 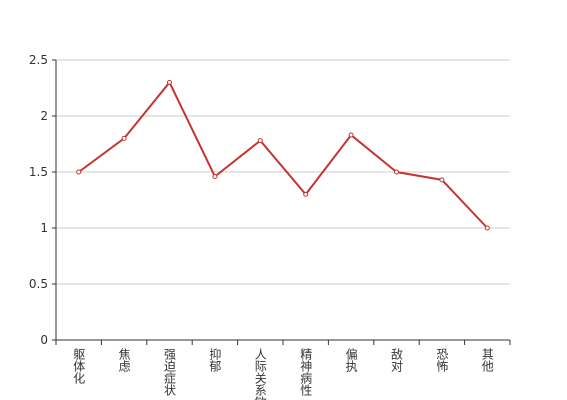 What do you see at coordinates (44, 340) in the screenshot?
I see `y-tick-label: 0` at bounding box center [44, 340].